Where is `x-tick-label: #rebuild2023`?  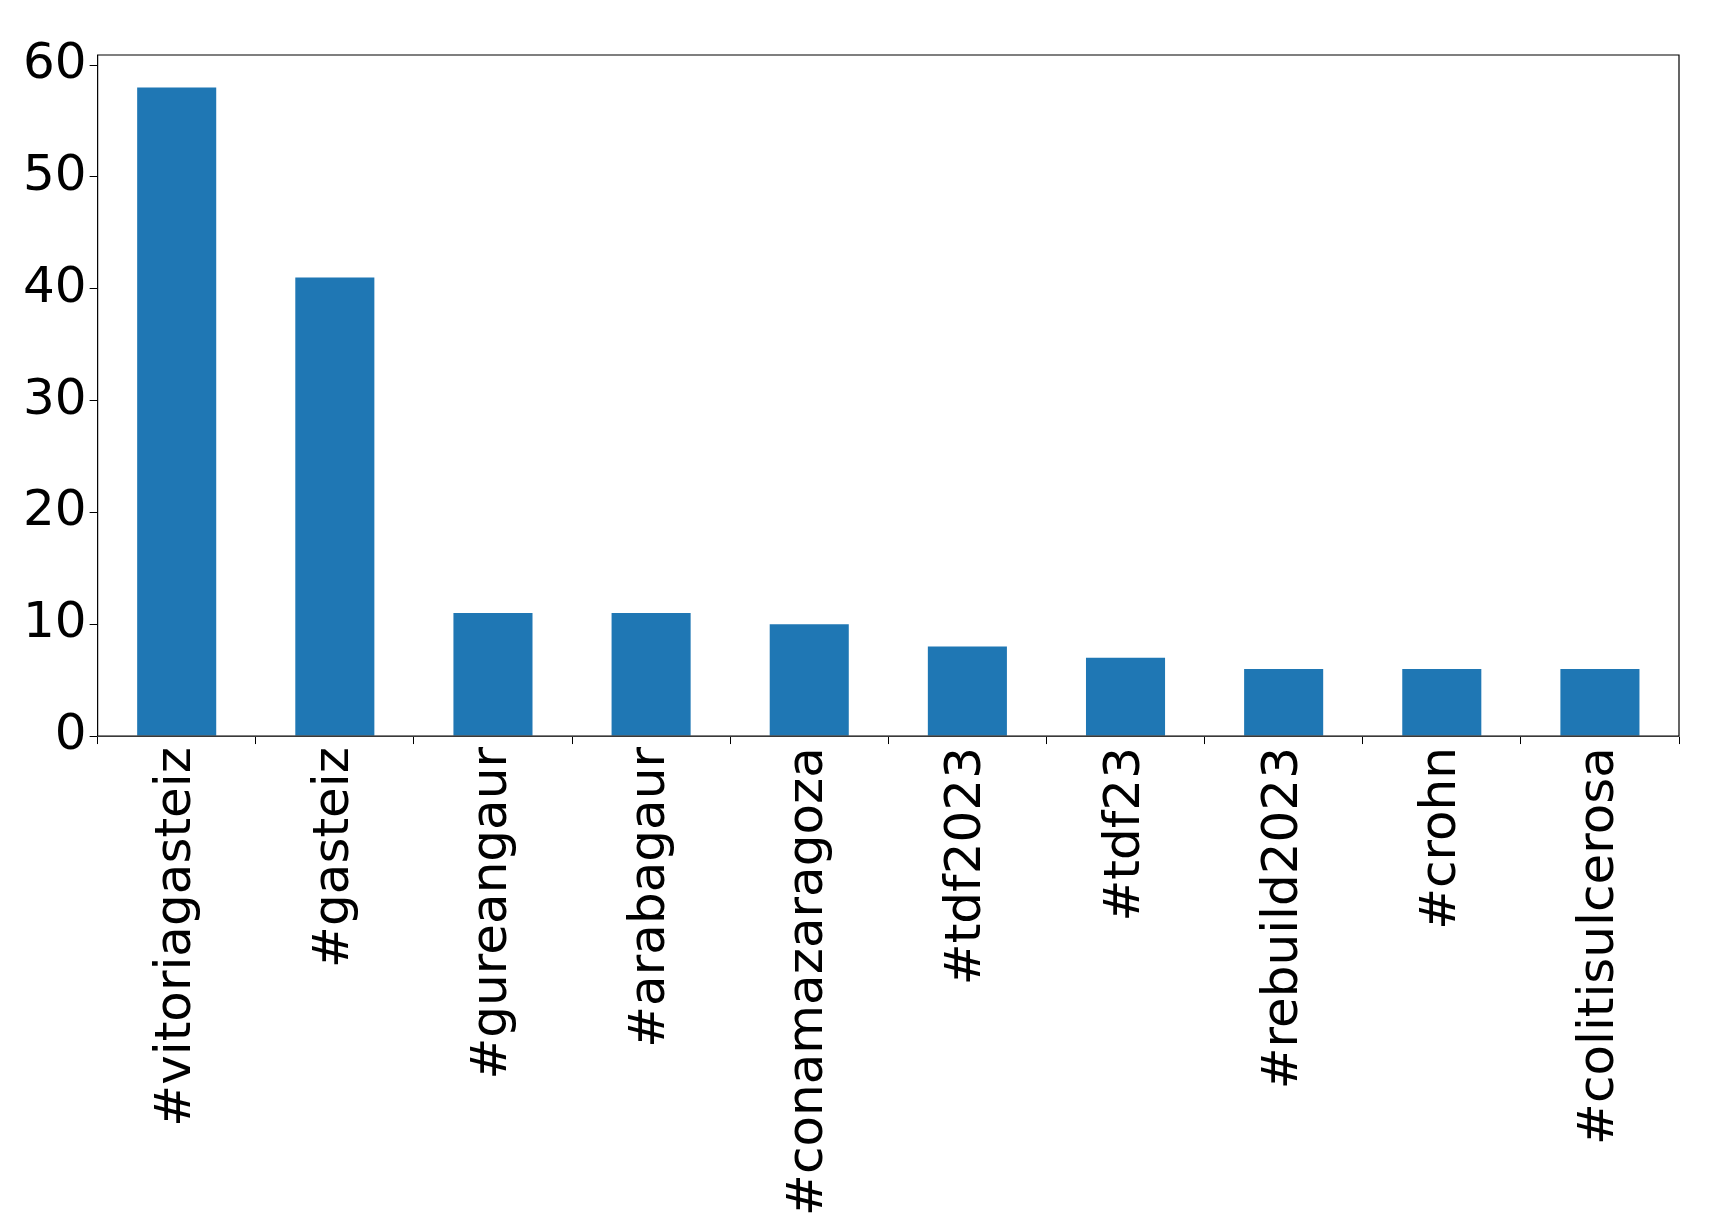 x-tick-label: #rebuild2023 is located at coordinates (1279, 918).